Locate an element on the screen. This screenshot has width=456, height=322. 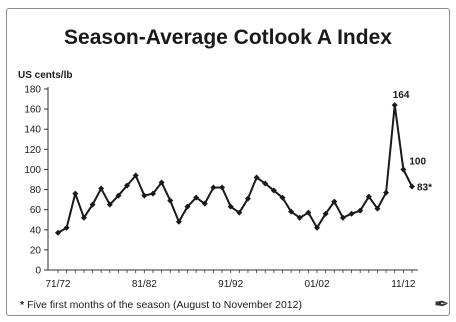
y-tick-label: 80 is located at coordinates (36, 190).